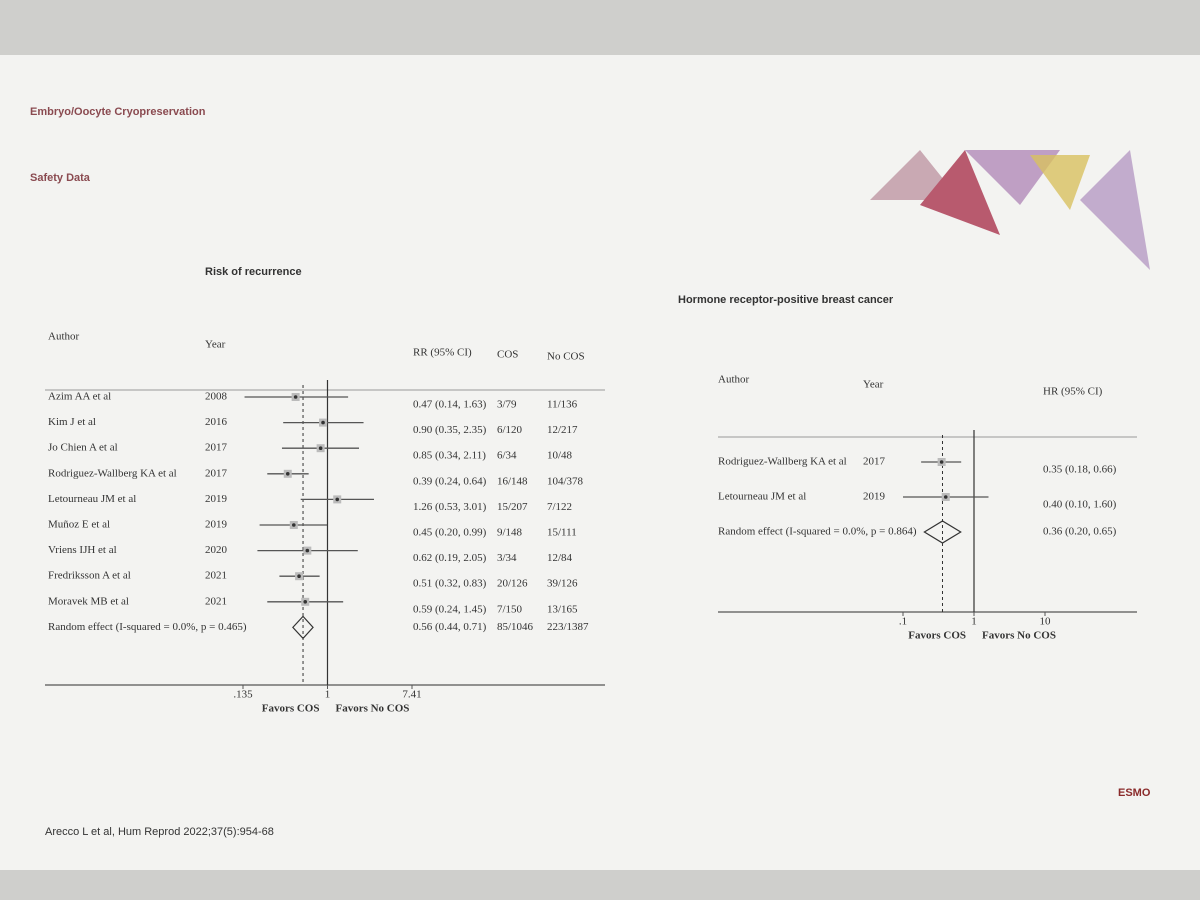 This screenshot has width=1200, height=900. What do you see at coordinates (510, 430) in the screenshot?
I see `cos: 6/120` at bounding box center [510, 430].